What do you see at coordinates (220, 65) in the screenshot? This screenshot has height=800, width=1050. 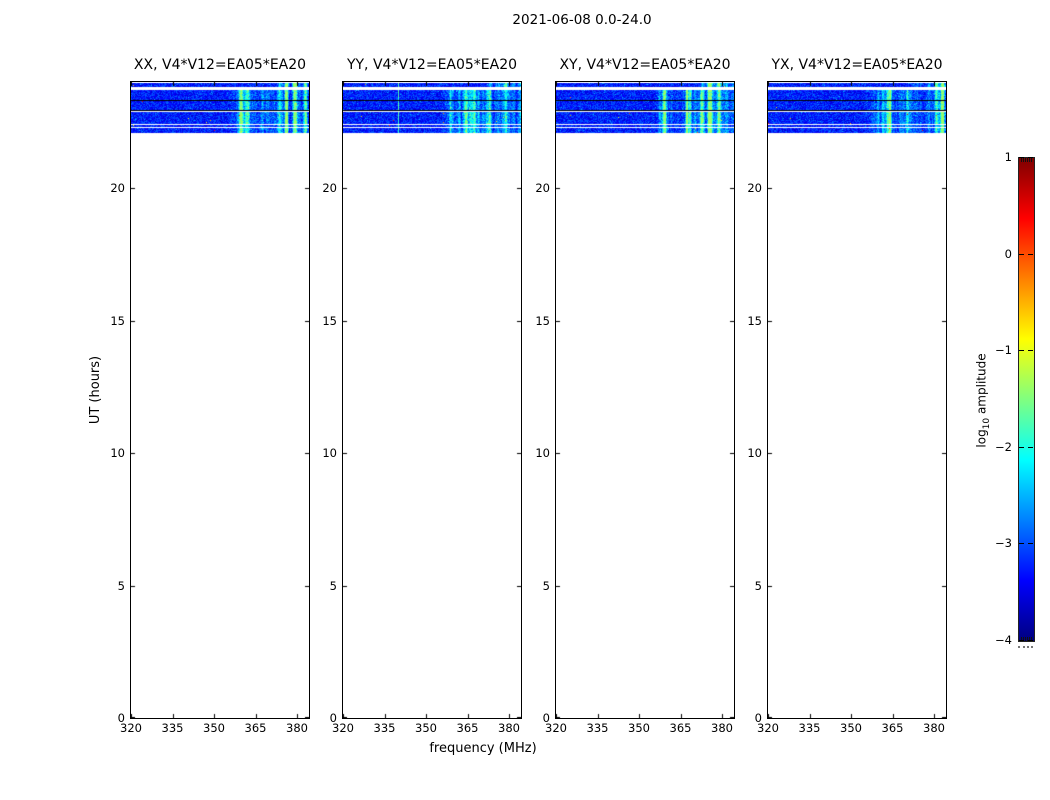 I see `panel-title-xx: XX, V4*V12=EA05*EA20` at bounding box center [220, 65].